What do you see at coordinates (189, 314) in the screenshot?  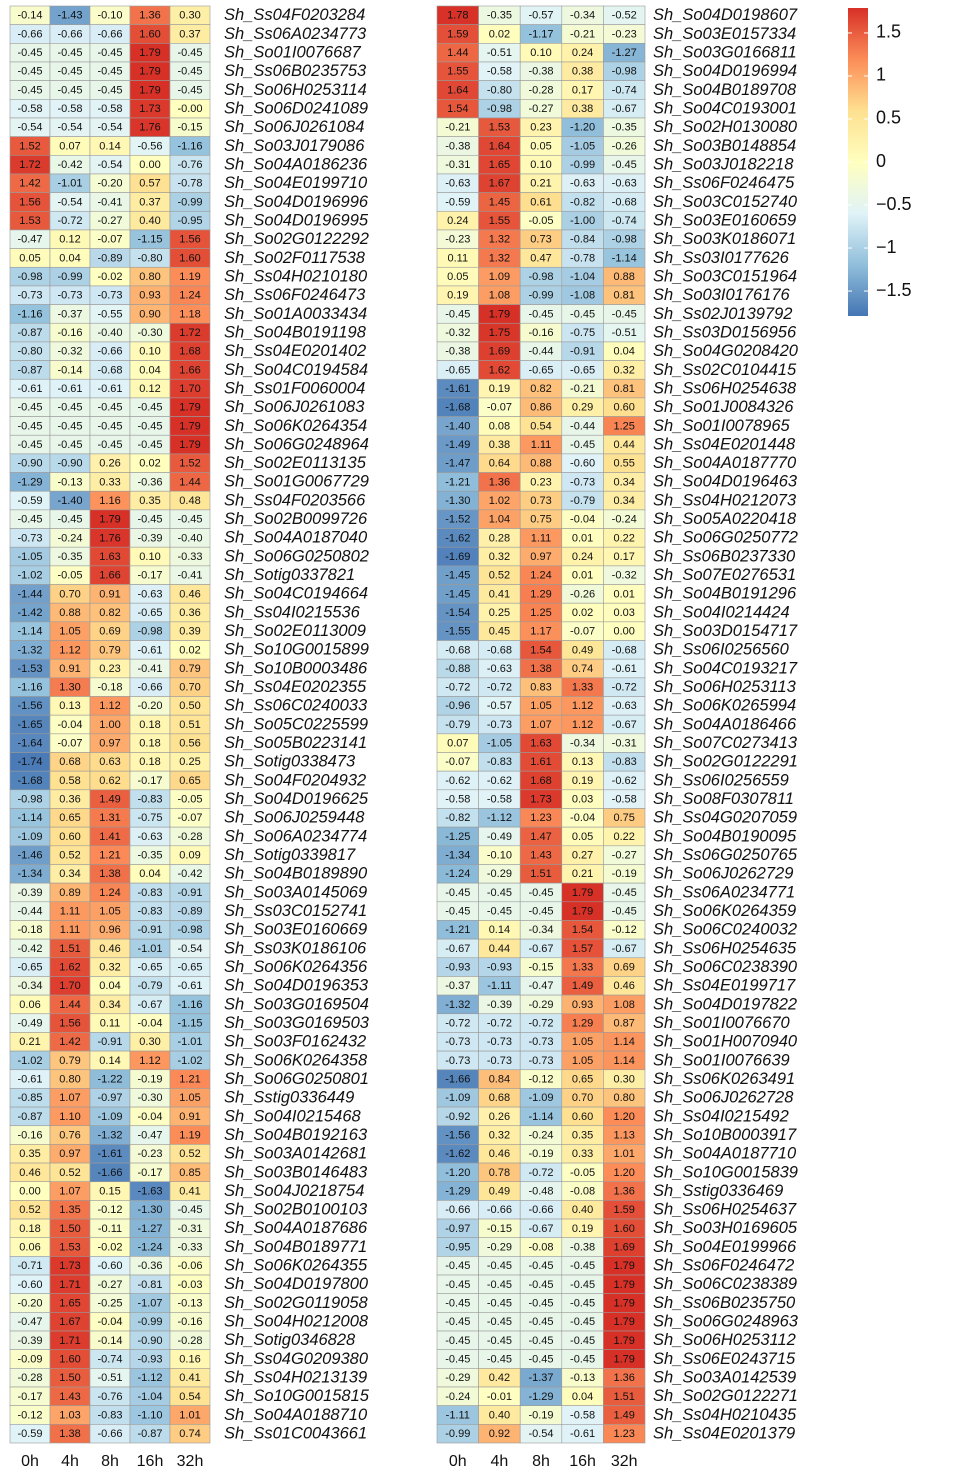 I see `cell-value-label: 1.18` at bounding box center [189, 314].